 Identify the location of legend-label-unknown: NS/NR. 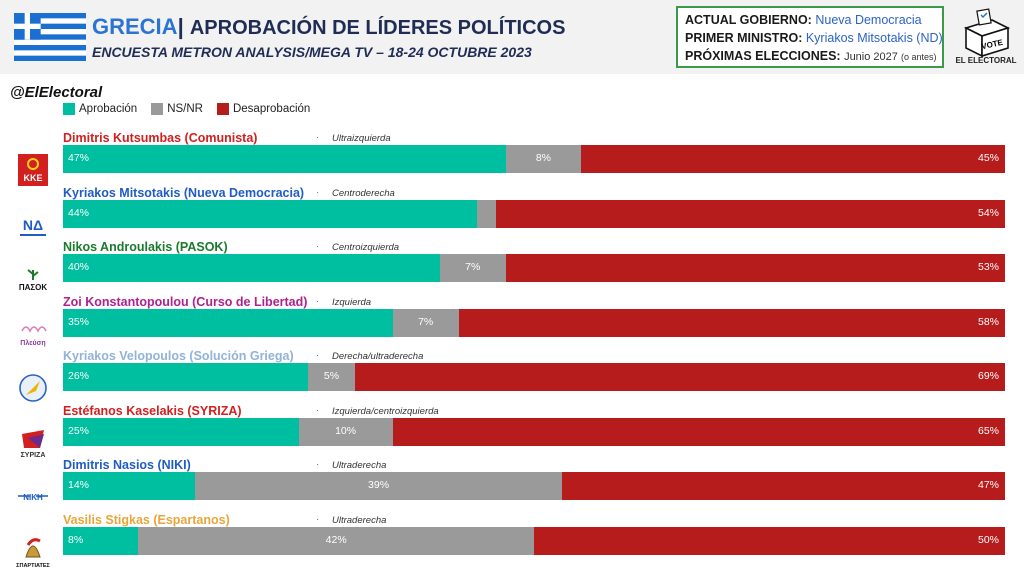
(185, 109).